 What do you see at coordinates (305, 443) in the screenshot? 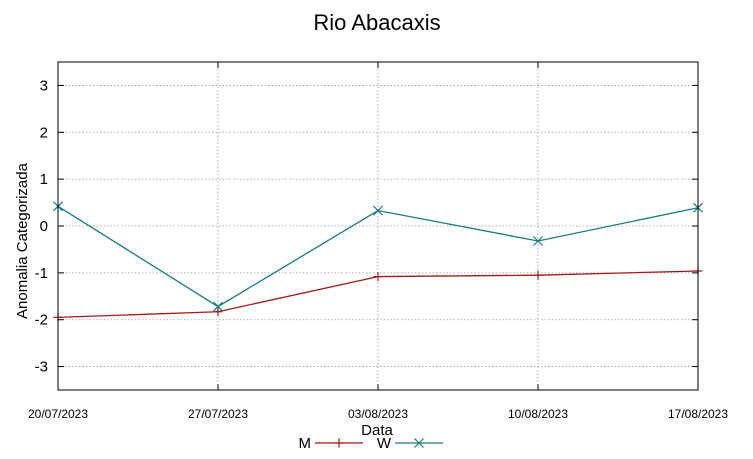
I see `legend-label: M` at bounding box center [305, 443].